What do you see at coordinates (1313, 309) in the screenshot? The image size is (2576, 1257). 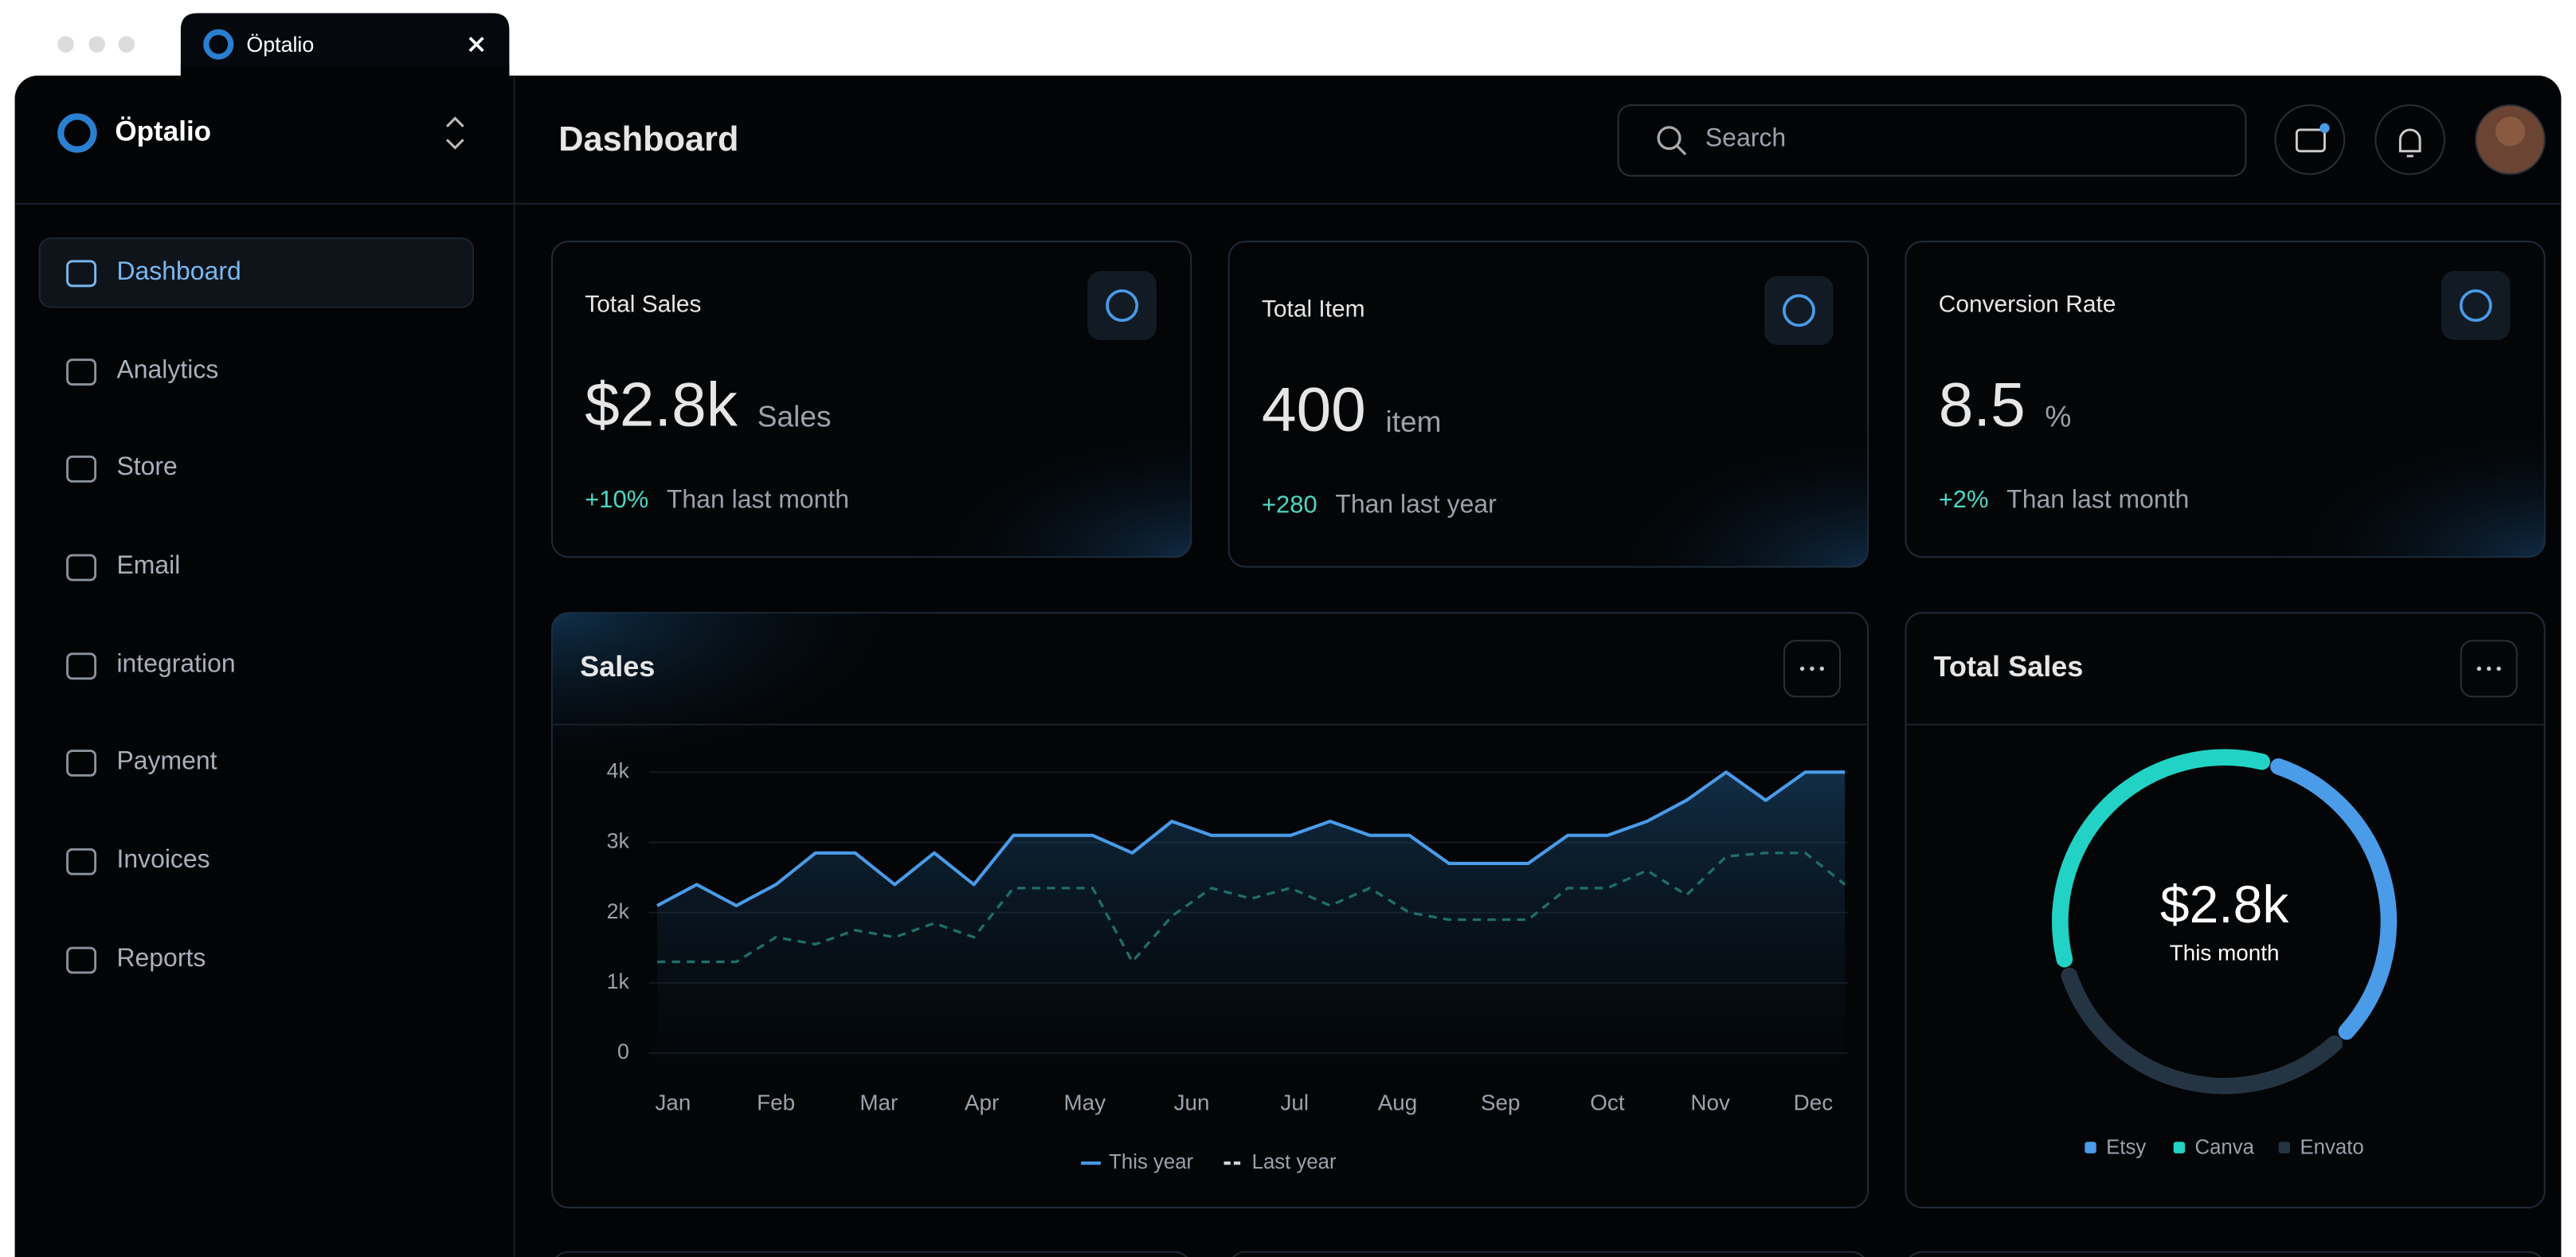 I see `stat-label: Total Item` at bounding box center [1313, 309].